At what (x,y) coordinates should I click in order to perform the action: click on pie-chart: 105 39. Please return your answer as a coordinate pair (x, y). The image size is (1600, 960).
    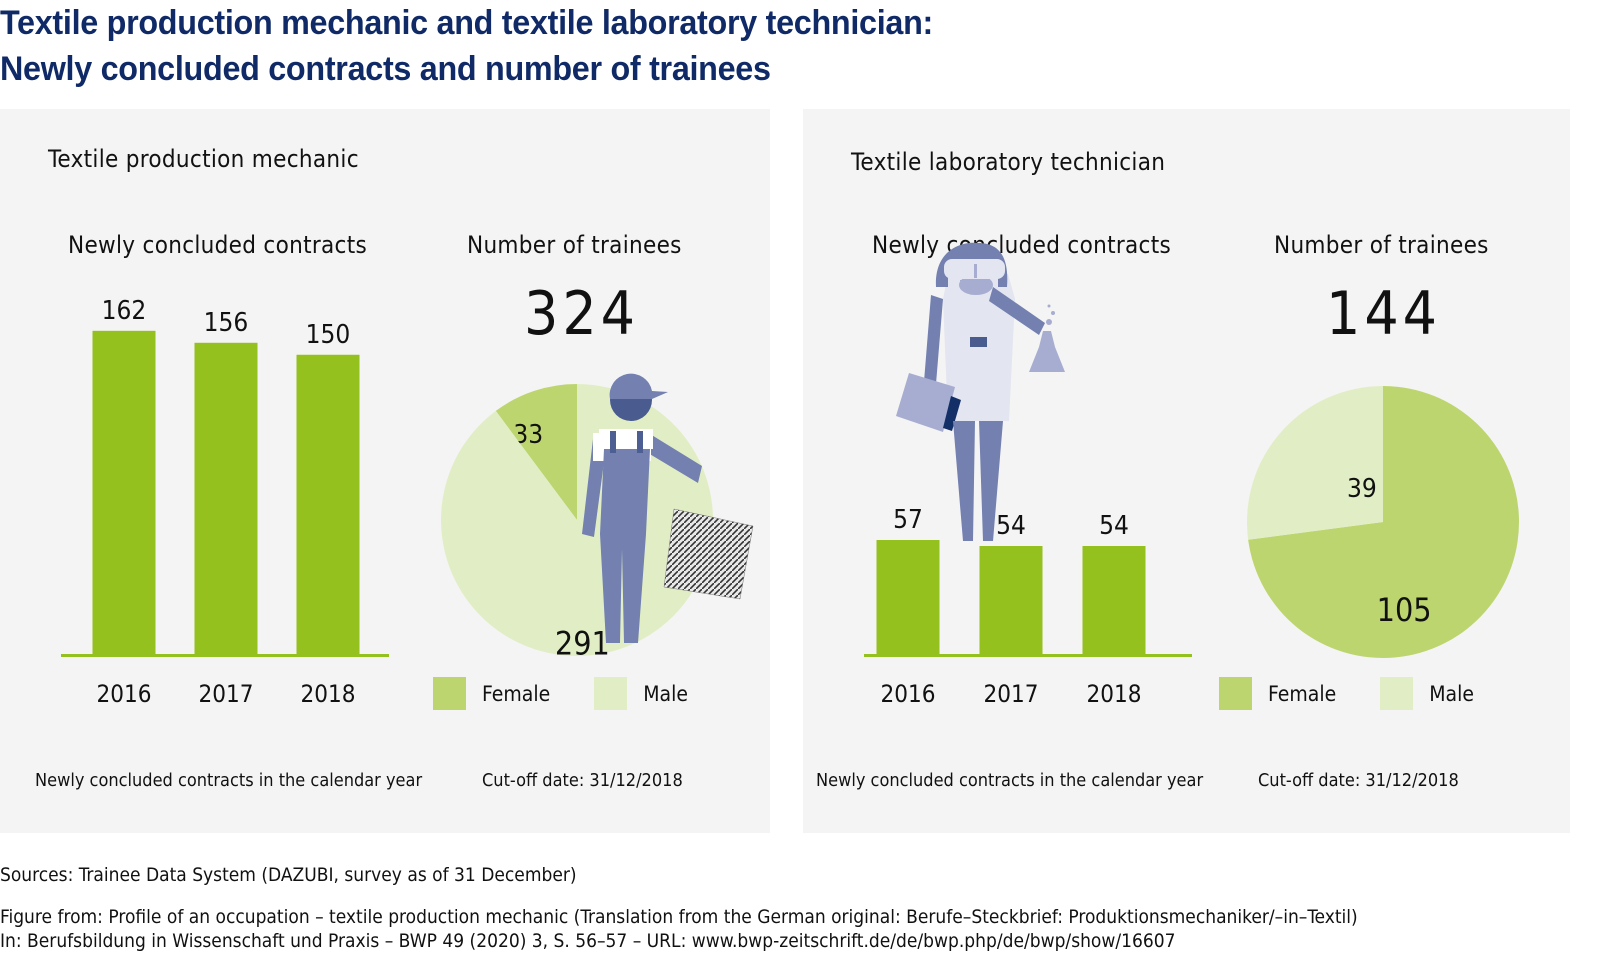
    Looking at the image, I should click on (1383, 522).